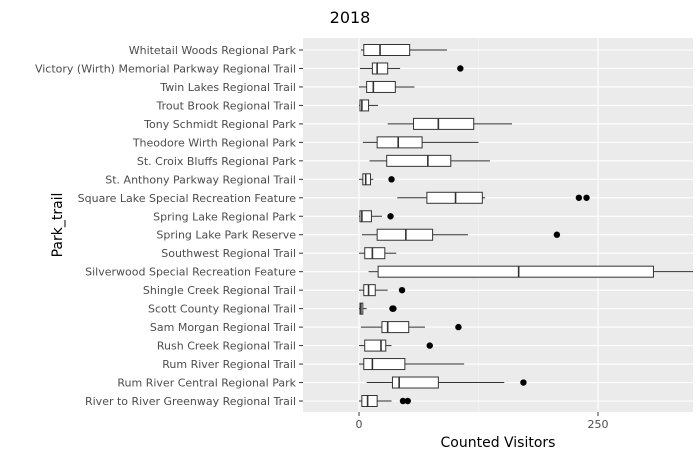 The image size is (700, 454). I want to click on y-tick-label: Sam Morgan Regional Trail, so click(223, 327).